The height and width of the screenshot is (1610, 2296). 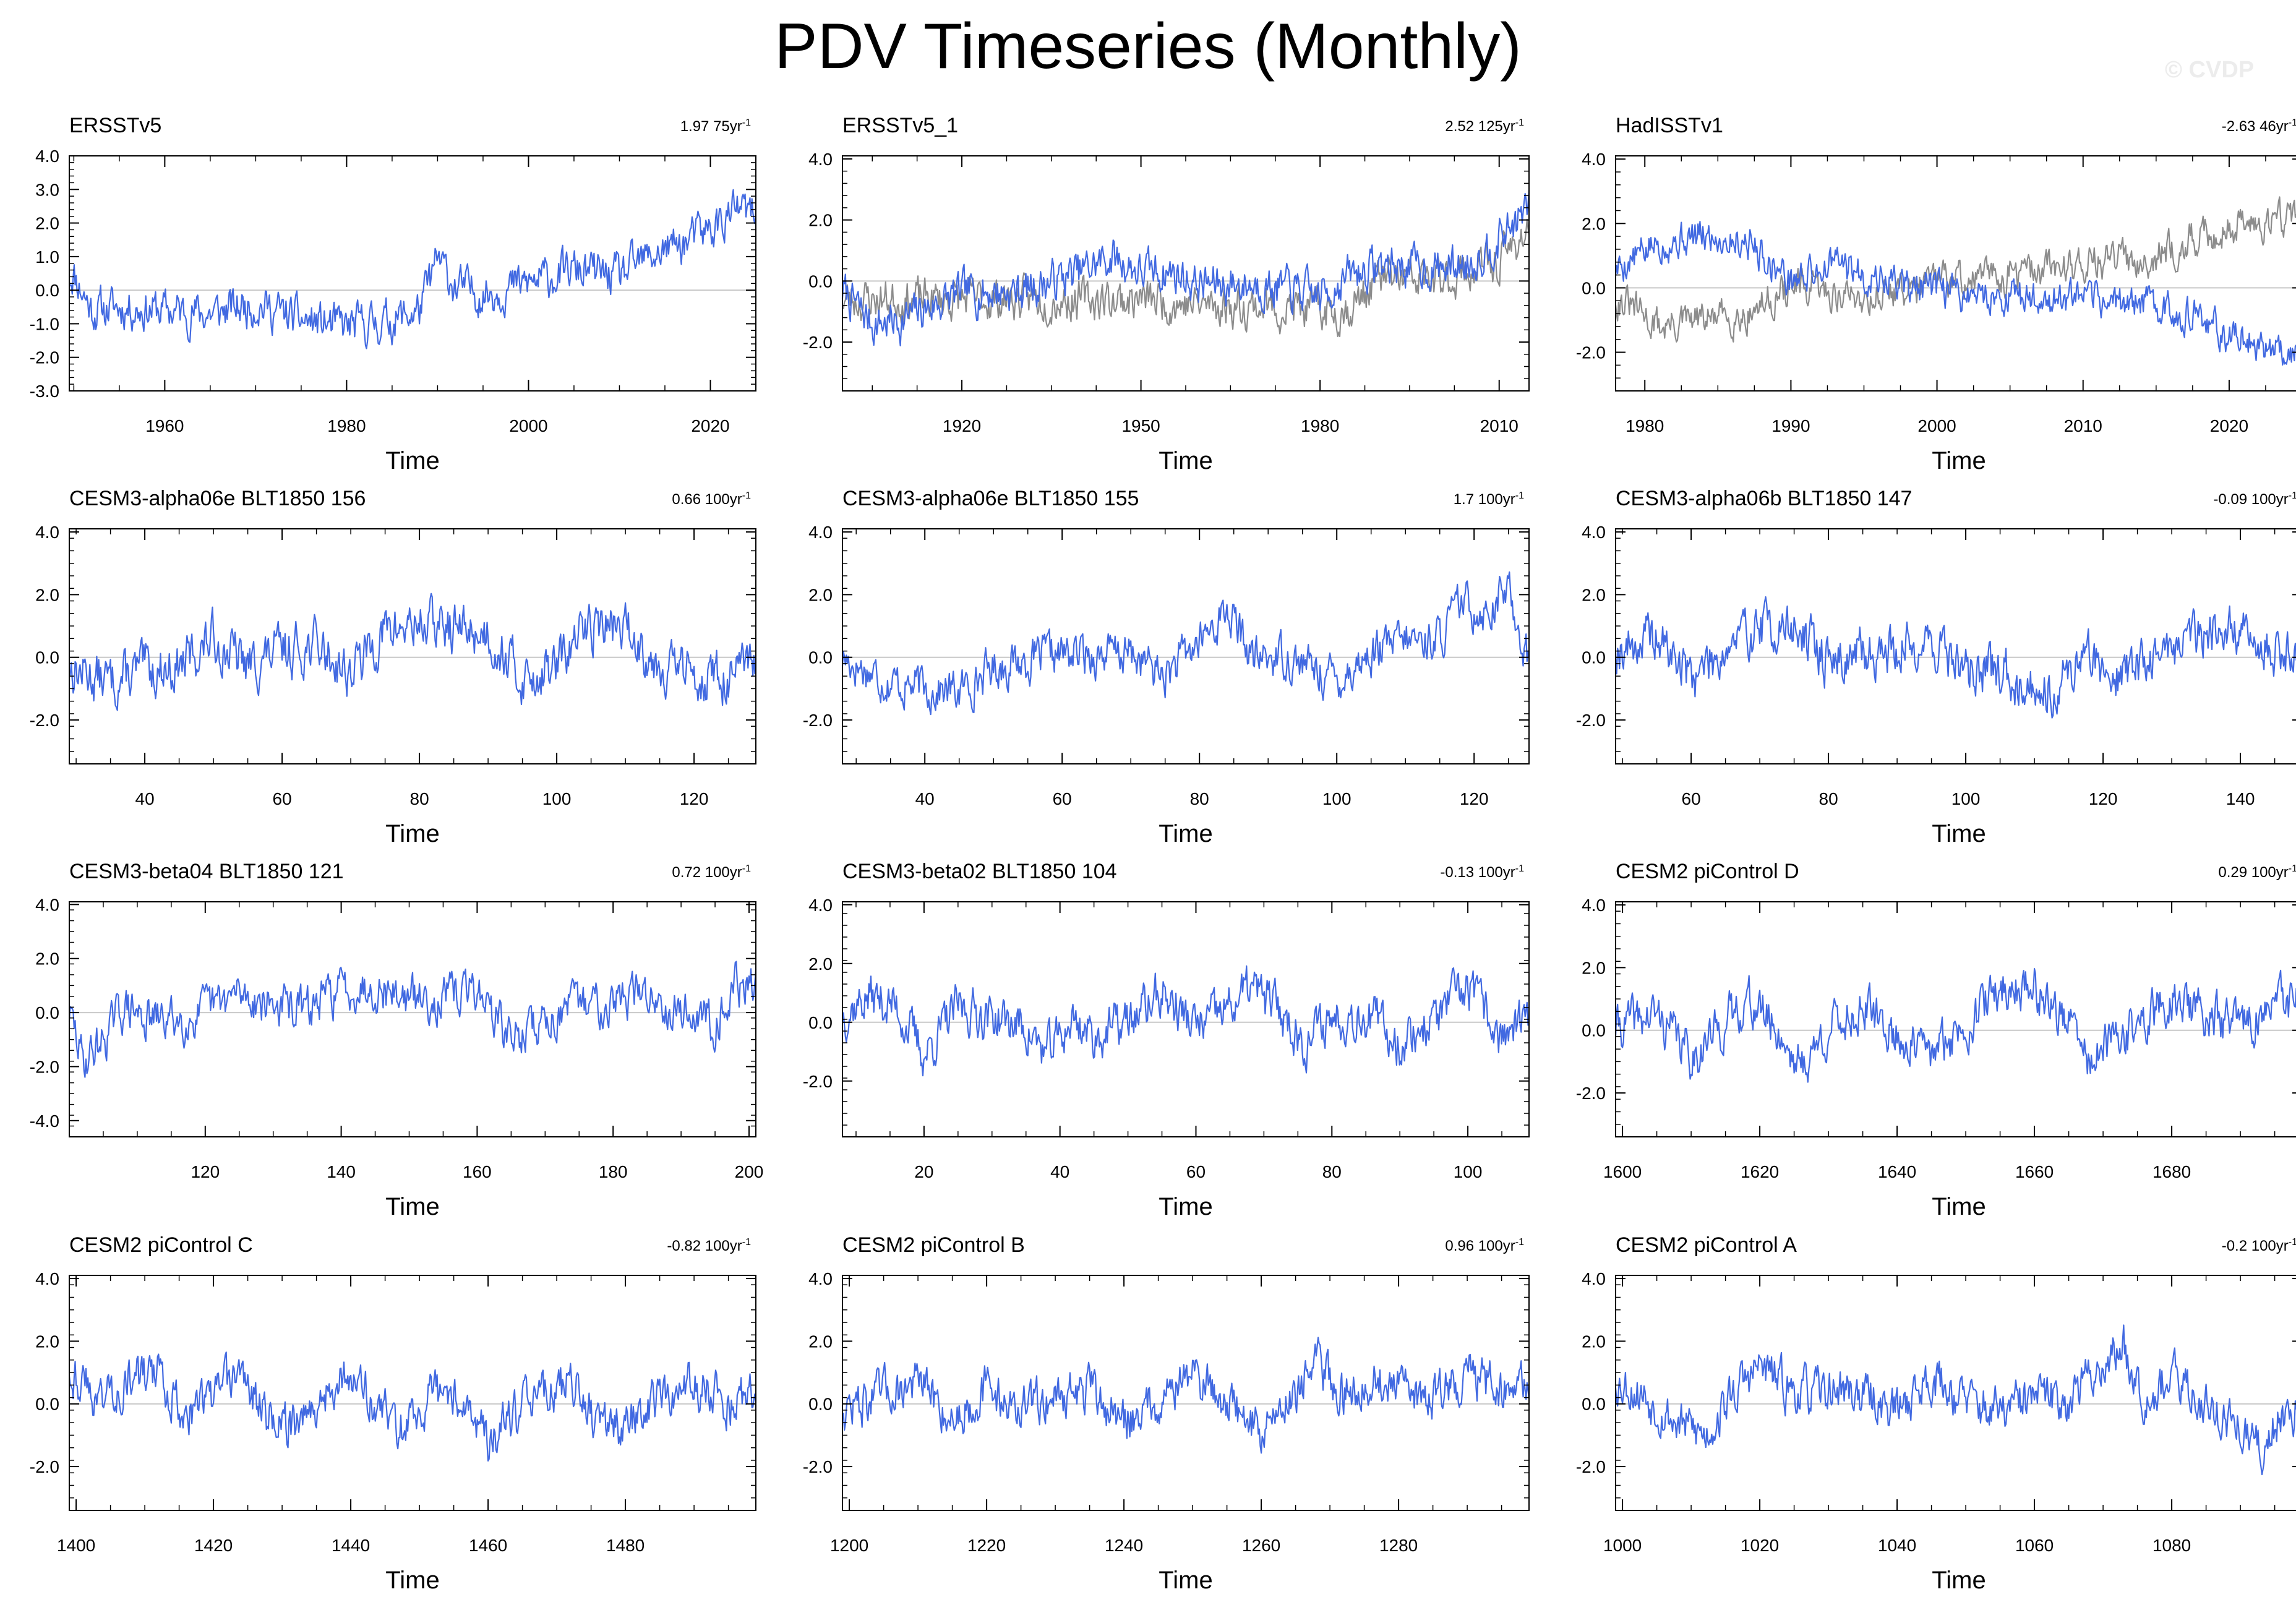 What do you see at coordinates (2240, 798) in the screenshot?
I see `x-tick-label: 140` at bounding box center [2240, 798].